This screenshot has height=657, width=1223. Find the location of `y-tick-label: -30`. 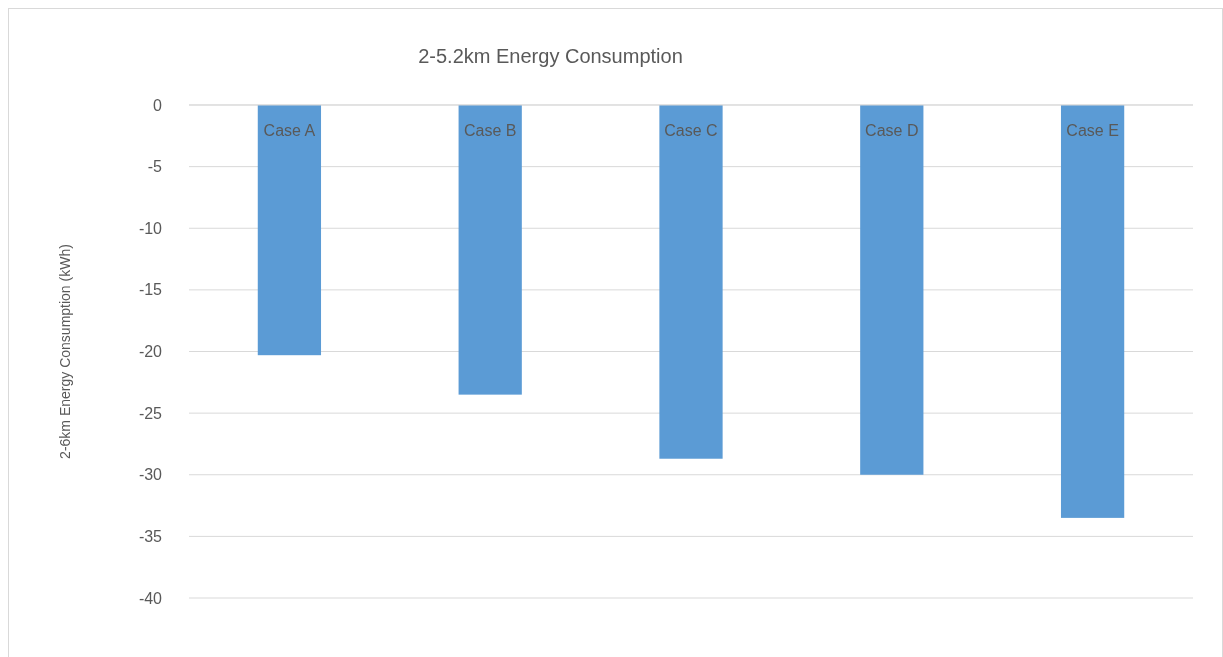

y-tick-label: -30 is located at coordinates (150, 475).